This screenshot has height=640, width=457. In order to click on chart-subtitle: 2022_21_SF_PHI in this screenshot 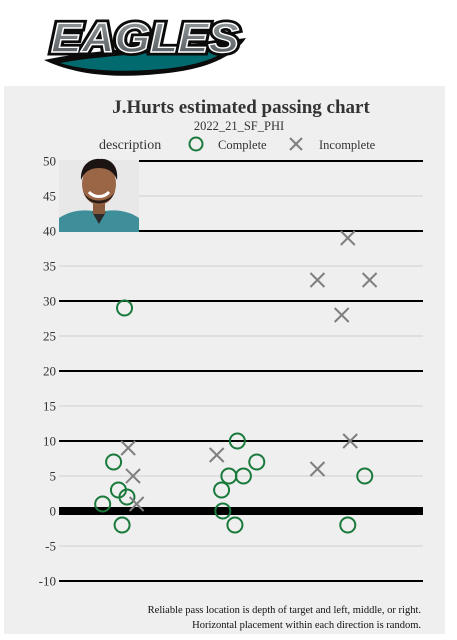, I will do `click(239, 126)`.